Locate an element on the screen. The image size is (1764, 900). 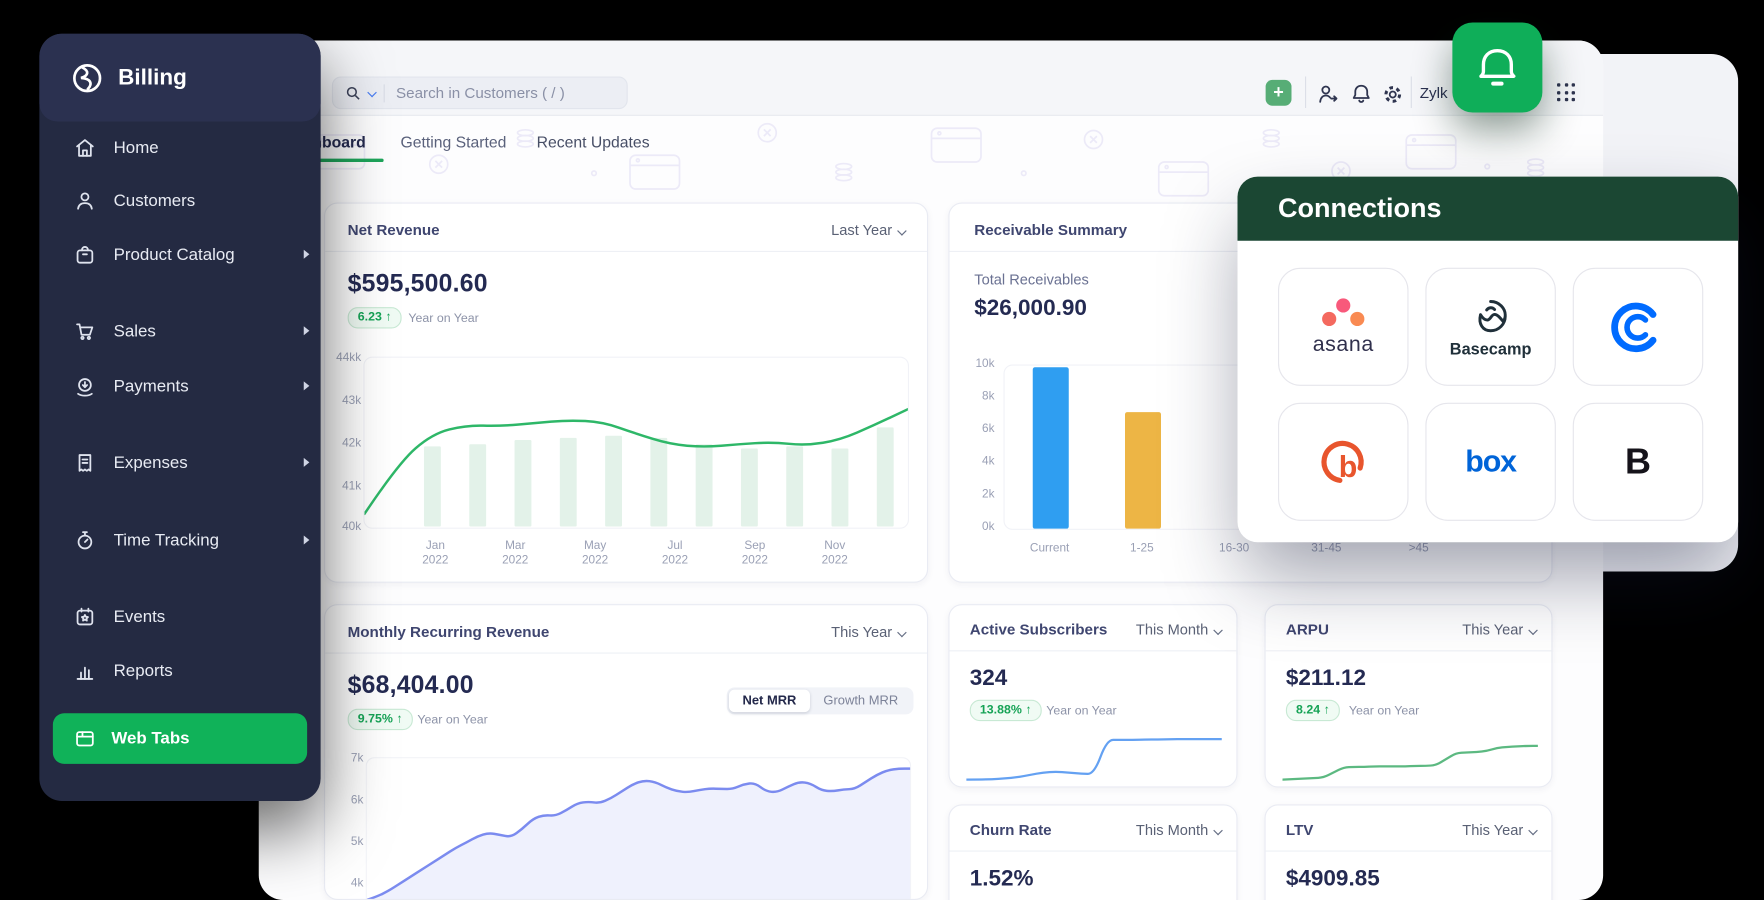
net-revenue-plot is located at coordinates (636, 442).